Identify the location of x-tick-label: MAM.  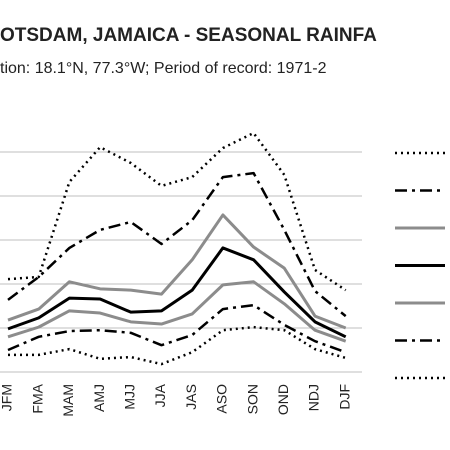
(68, 400).